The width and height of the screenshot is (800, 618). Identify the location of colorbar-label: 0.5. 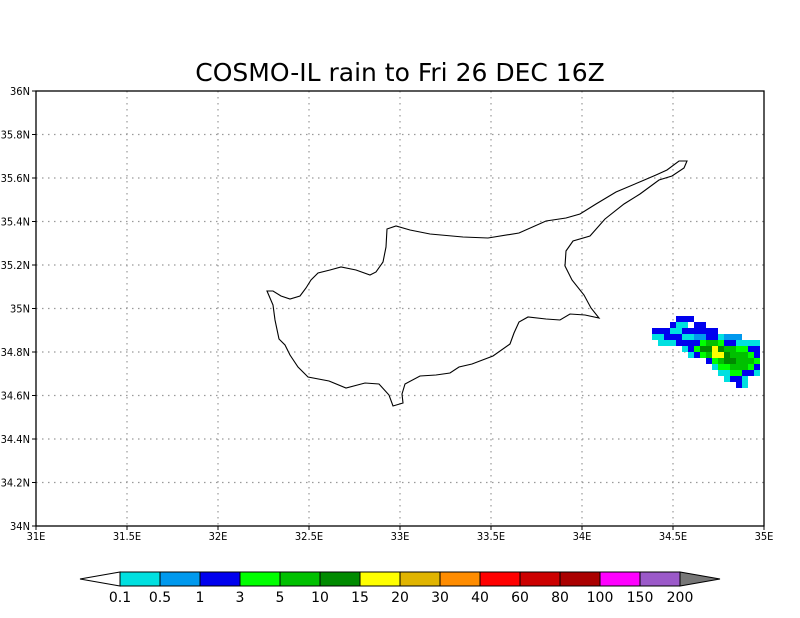
(160, 598).